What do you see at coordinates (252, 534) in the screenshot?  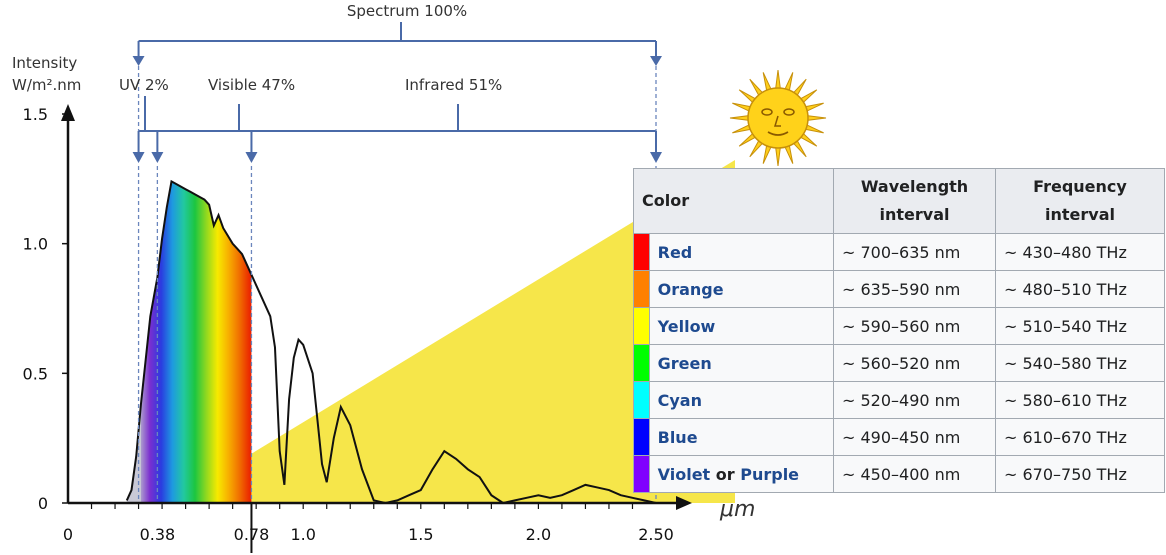 I see `x-tick-label: 0.78` at bounding box center [252, 534].